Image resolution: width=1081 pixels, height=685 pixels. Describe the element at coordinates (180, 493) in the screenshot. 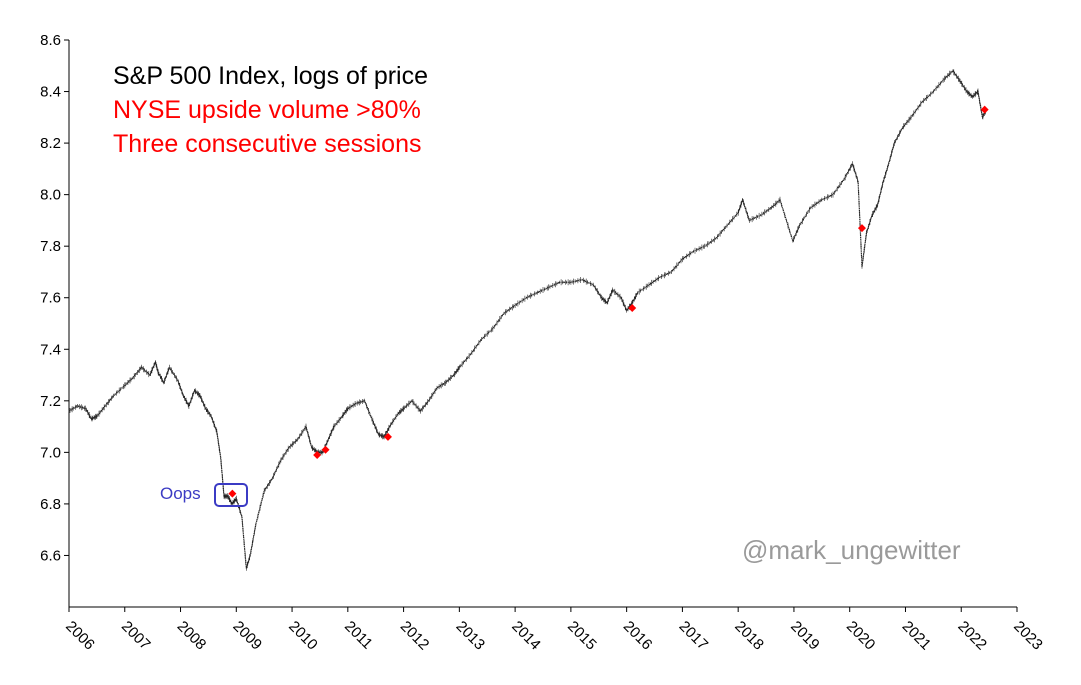

I see `oops-annotation: Oops` at that location.